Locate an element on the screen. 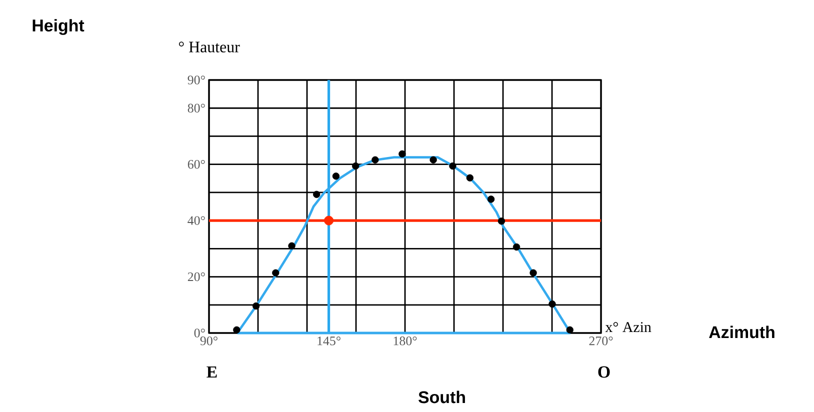  y-tick-label: 90° is located at coordinates (196, 80).